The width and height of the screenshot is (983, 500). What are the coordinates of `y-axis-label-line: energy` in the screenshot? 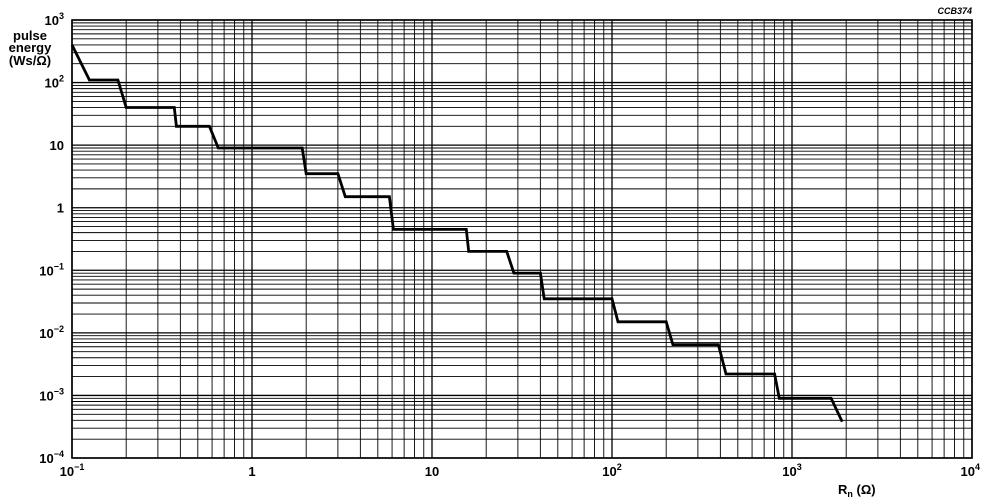 It's located at (30, 47).